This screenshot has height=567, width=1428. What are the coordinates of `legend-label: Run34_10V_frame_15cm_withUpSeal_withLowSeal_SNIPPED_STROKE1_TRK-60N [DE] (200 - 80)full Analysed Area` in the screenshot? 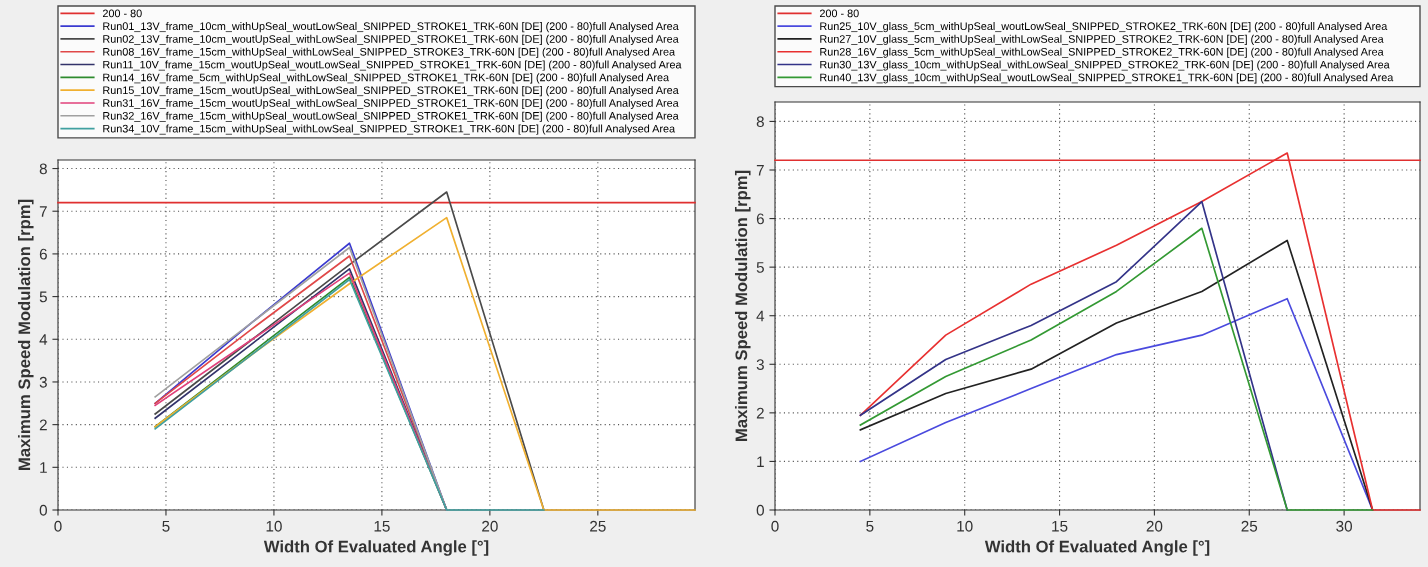 It's located at (389, 129).